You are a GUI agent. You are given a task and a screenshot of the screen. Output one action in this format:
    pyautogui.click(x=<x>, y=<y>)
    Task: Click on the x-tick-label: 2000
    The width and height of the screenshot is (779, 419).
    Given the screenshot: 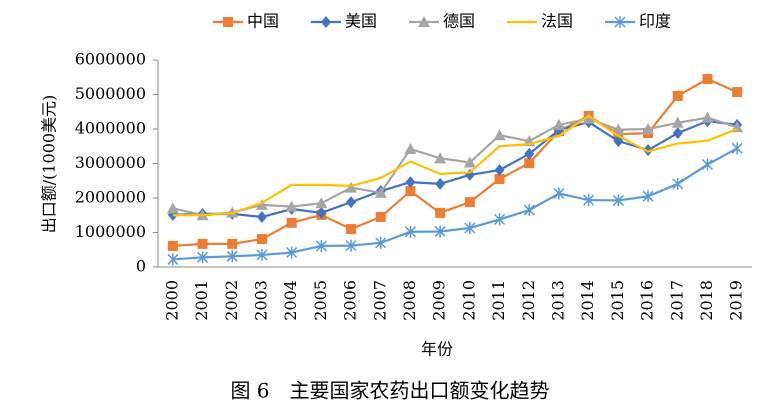 What is the action you would take?
    pyautogui.click(x=171, y=300)
    